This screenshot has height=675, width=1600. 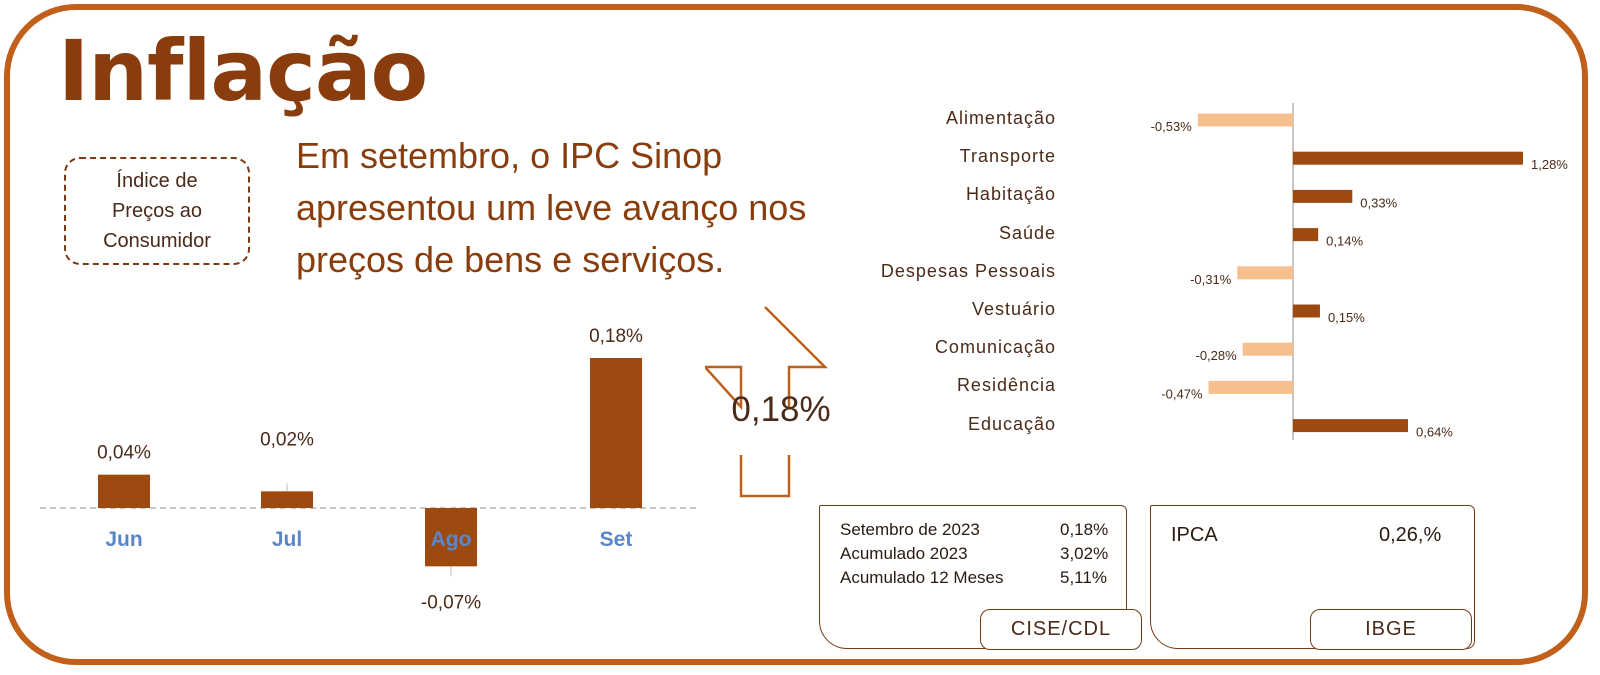 What do you see at coordinates (1378, 202) in the screenshot?
I see `data-label: 0,33%` at bounding box center [1378, 202].